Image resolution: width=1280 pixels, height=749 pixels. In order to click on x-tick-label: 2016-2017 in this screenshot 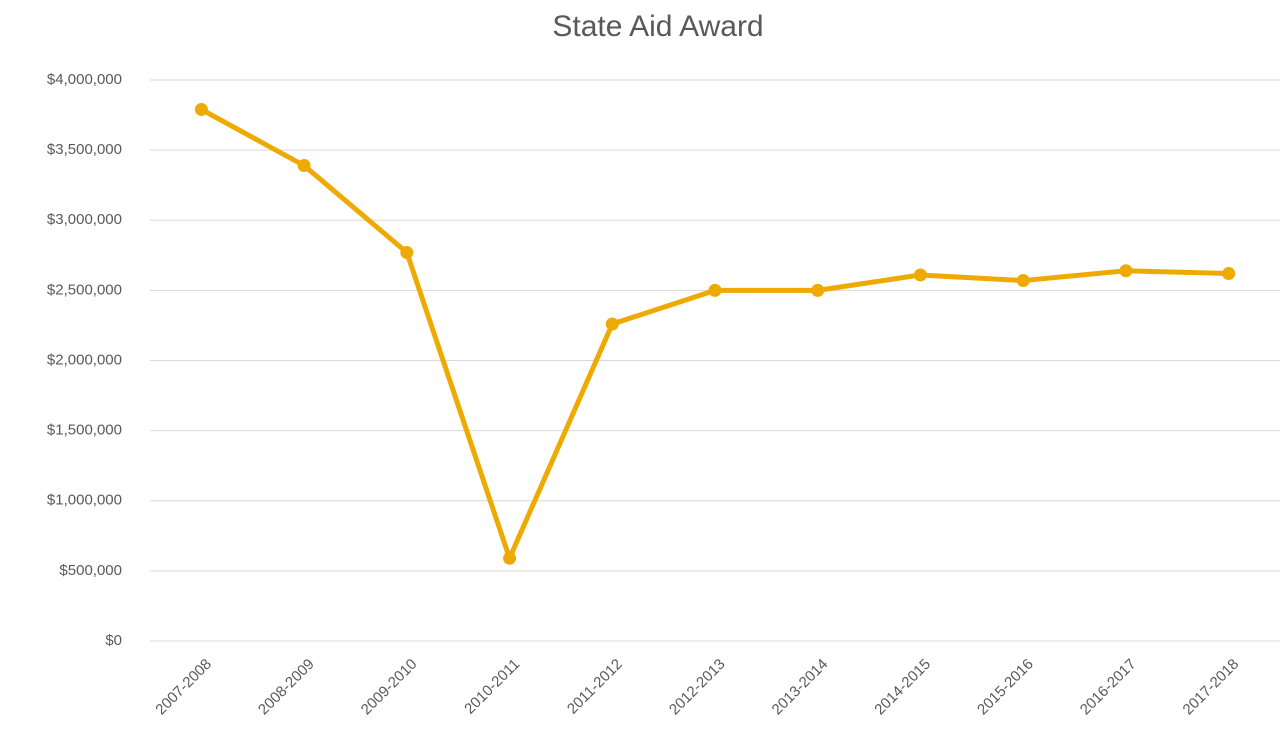, I will do `click(1108, 687)`.